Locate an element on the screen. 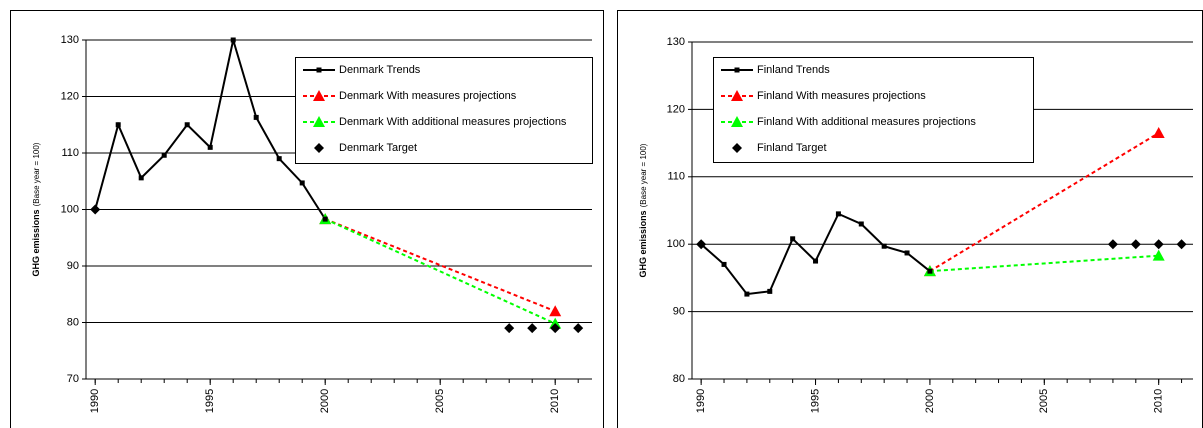 This screenshot has width=1203, height=428. legend-label: Denmark Target is located at coordinates (378, 148).